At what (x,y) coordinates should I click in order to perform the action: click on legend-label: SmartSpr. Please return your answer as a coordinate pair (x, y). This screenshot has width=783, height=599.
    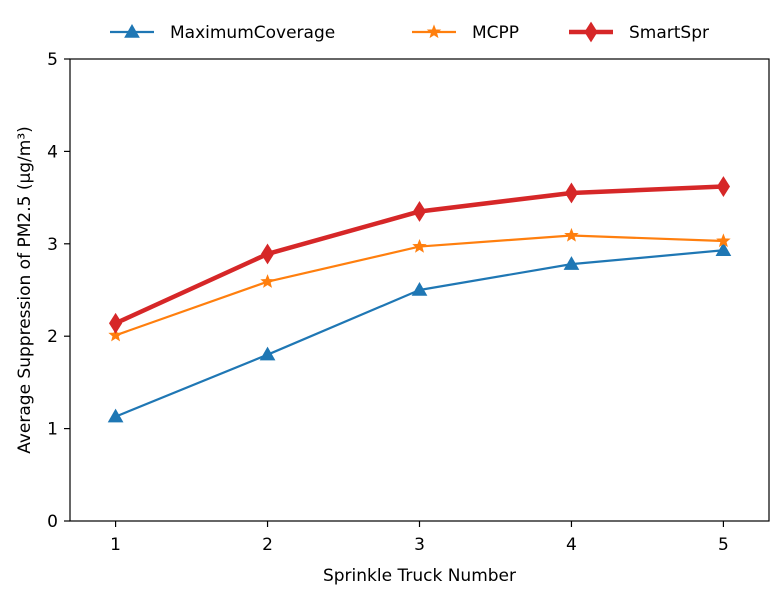
    Looking at the image, I should click on (669, 33).